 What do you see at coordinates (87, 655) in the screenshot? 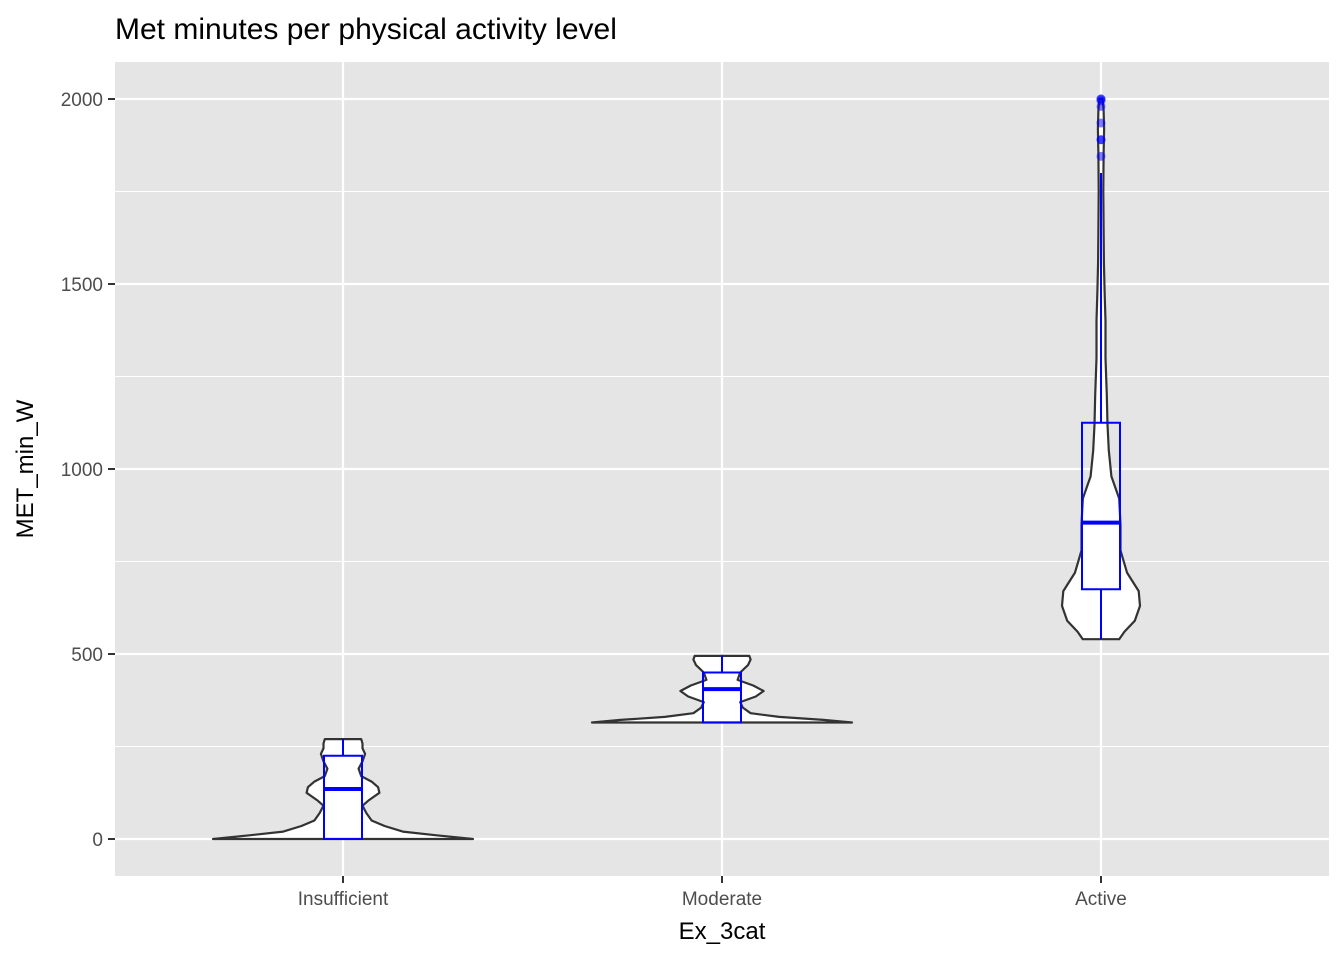
I see `y-tick-label: 500` at bounding box center [87, 655].